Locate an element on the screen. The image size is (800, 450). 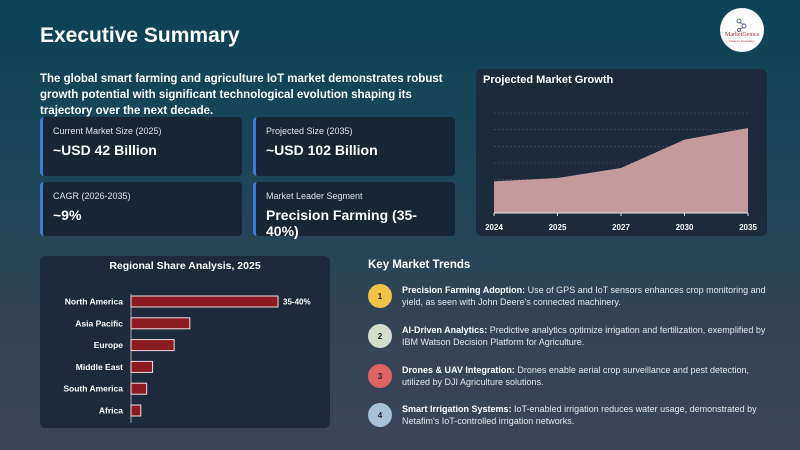
x-tick-label: 2025 is located at coordinates (558, 227).